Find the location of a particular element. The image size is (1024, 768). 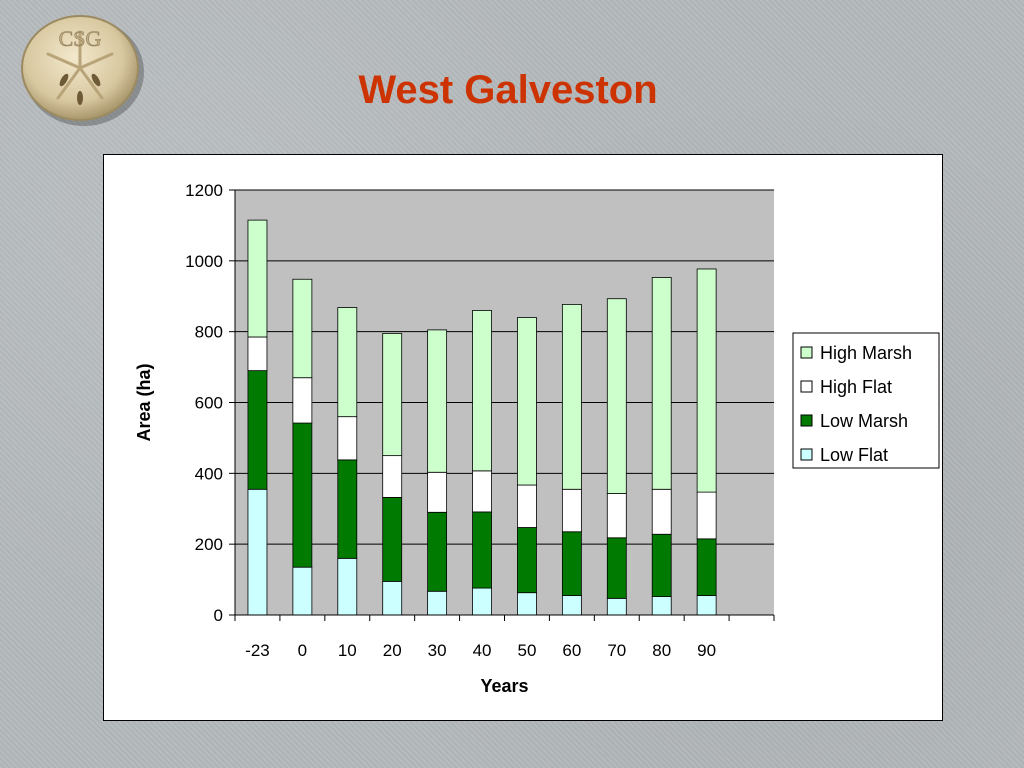

legend-label: High Marsh is located at coordinates (866, 353).